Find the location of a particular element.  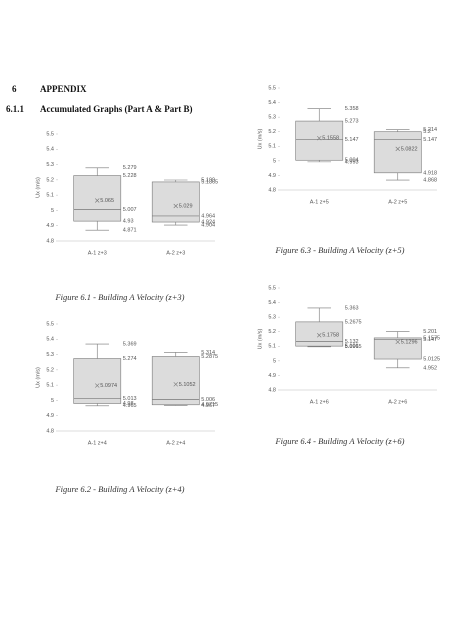

value-label: 5.1865 is located at coordinates (209, 182).